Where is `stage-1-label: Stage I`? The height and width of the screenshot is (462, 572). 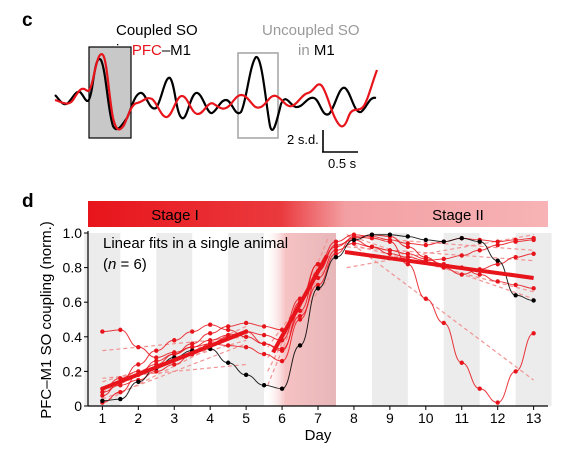 stage-1-label: Stage I is located at coordinates (175, 215).